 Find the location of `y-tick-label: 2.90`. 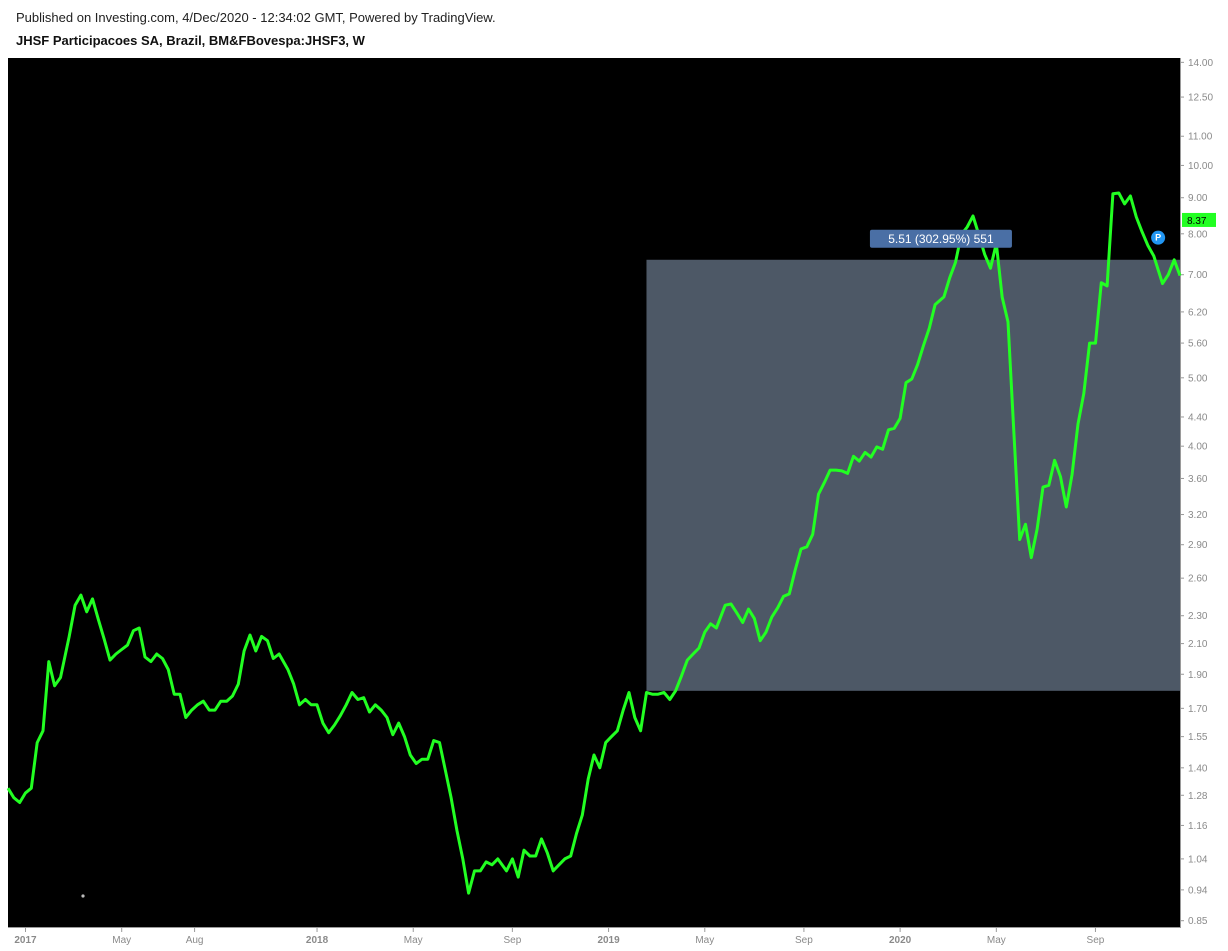

y-tick-label: 2.90 is located at coordinates (1198, 545).